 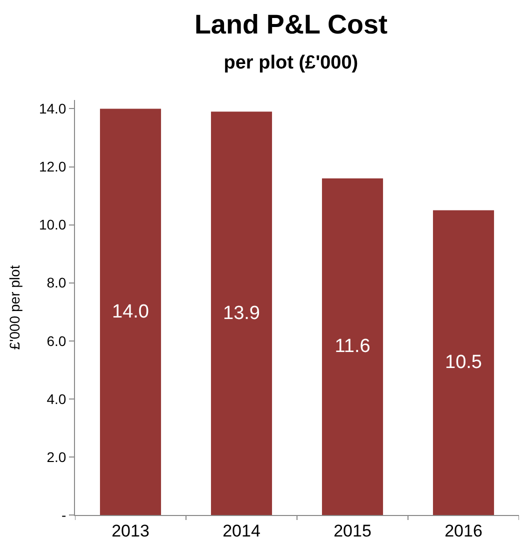 I want to click on x-tick-label: 2013, so click(x=131, y=530).